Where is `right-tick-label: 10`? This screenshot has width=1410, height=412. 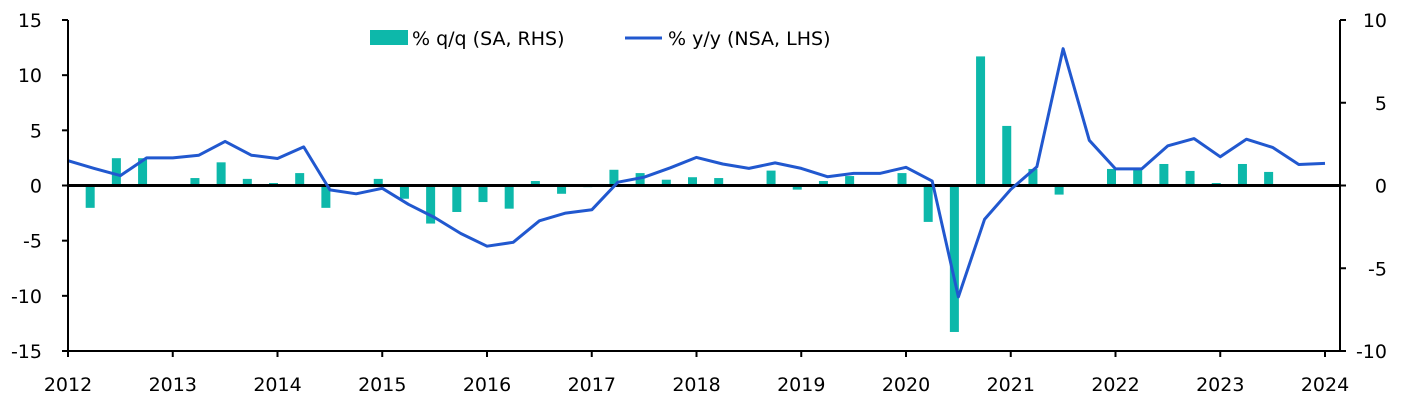 right-tick-label: 10 is located at coordinates (1375, 21).